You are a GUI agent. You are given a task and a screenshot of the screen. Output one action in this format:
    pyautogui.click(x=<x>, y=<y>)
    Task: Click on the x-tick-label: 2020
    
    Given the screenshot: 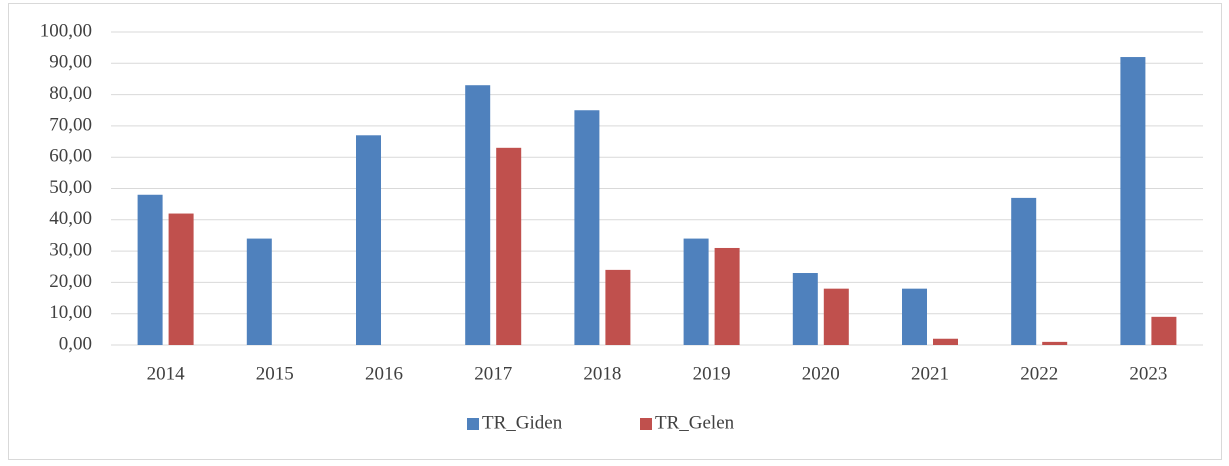 What is the action you would take?
    pyautogui.click(x=821, y=373)
    